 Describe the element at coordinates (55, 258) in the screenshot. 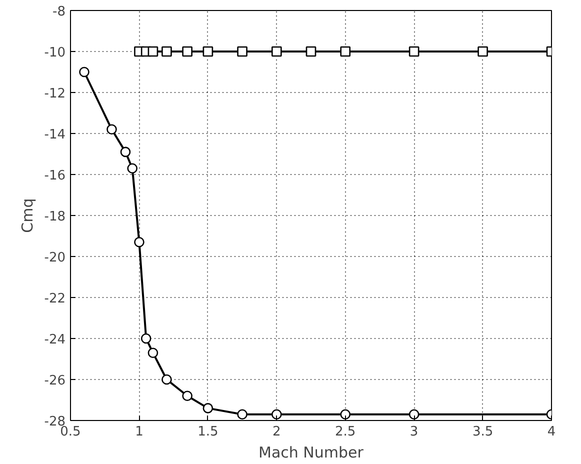

I see `y-tick-label: -20` at that location.